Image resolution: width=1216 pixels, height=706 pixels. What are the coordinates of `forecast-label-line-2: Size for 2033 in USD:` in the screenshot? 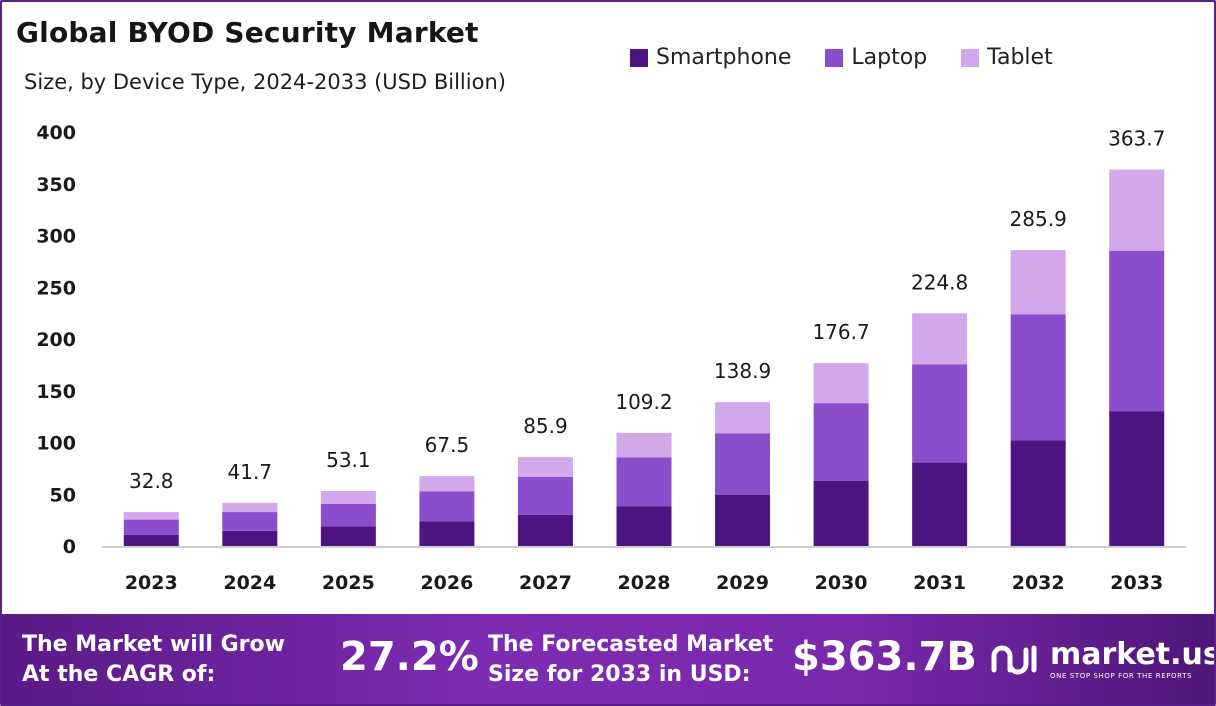 It's located at (619, 674).